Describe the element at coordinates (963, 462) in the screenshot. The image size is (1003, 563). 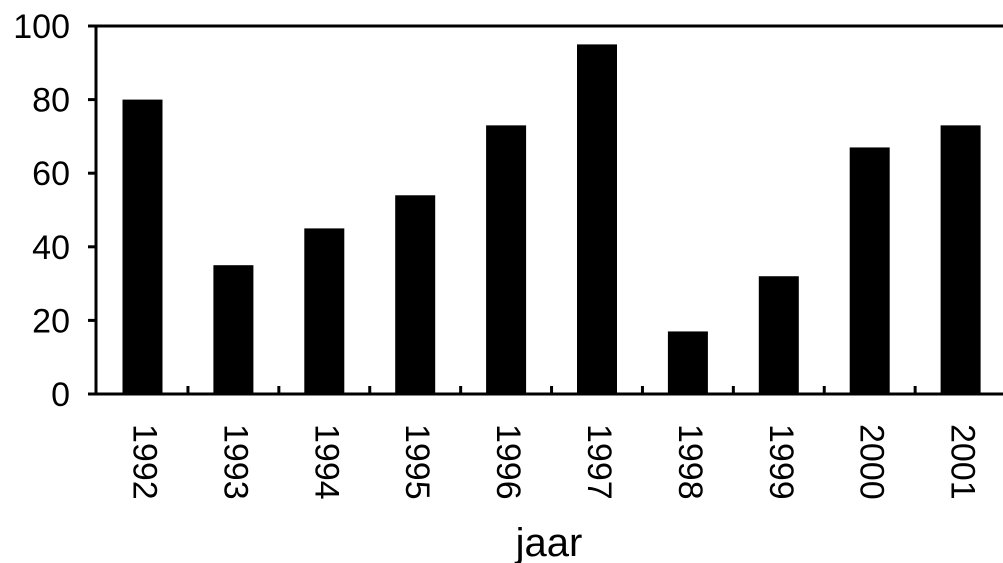
I see `x-tick-label: 2001` at that location.